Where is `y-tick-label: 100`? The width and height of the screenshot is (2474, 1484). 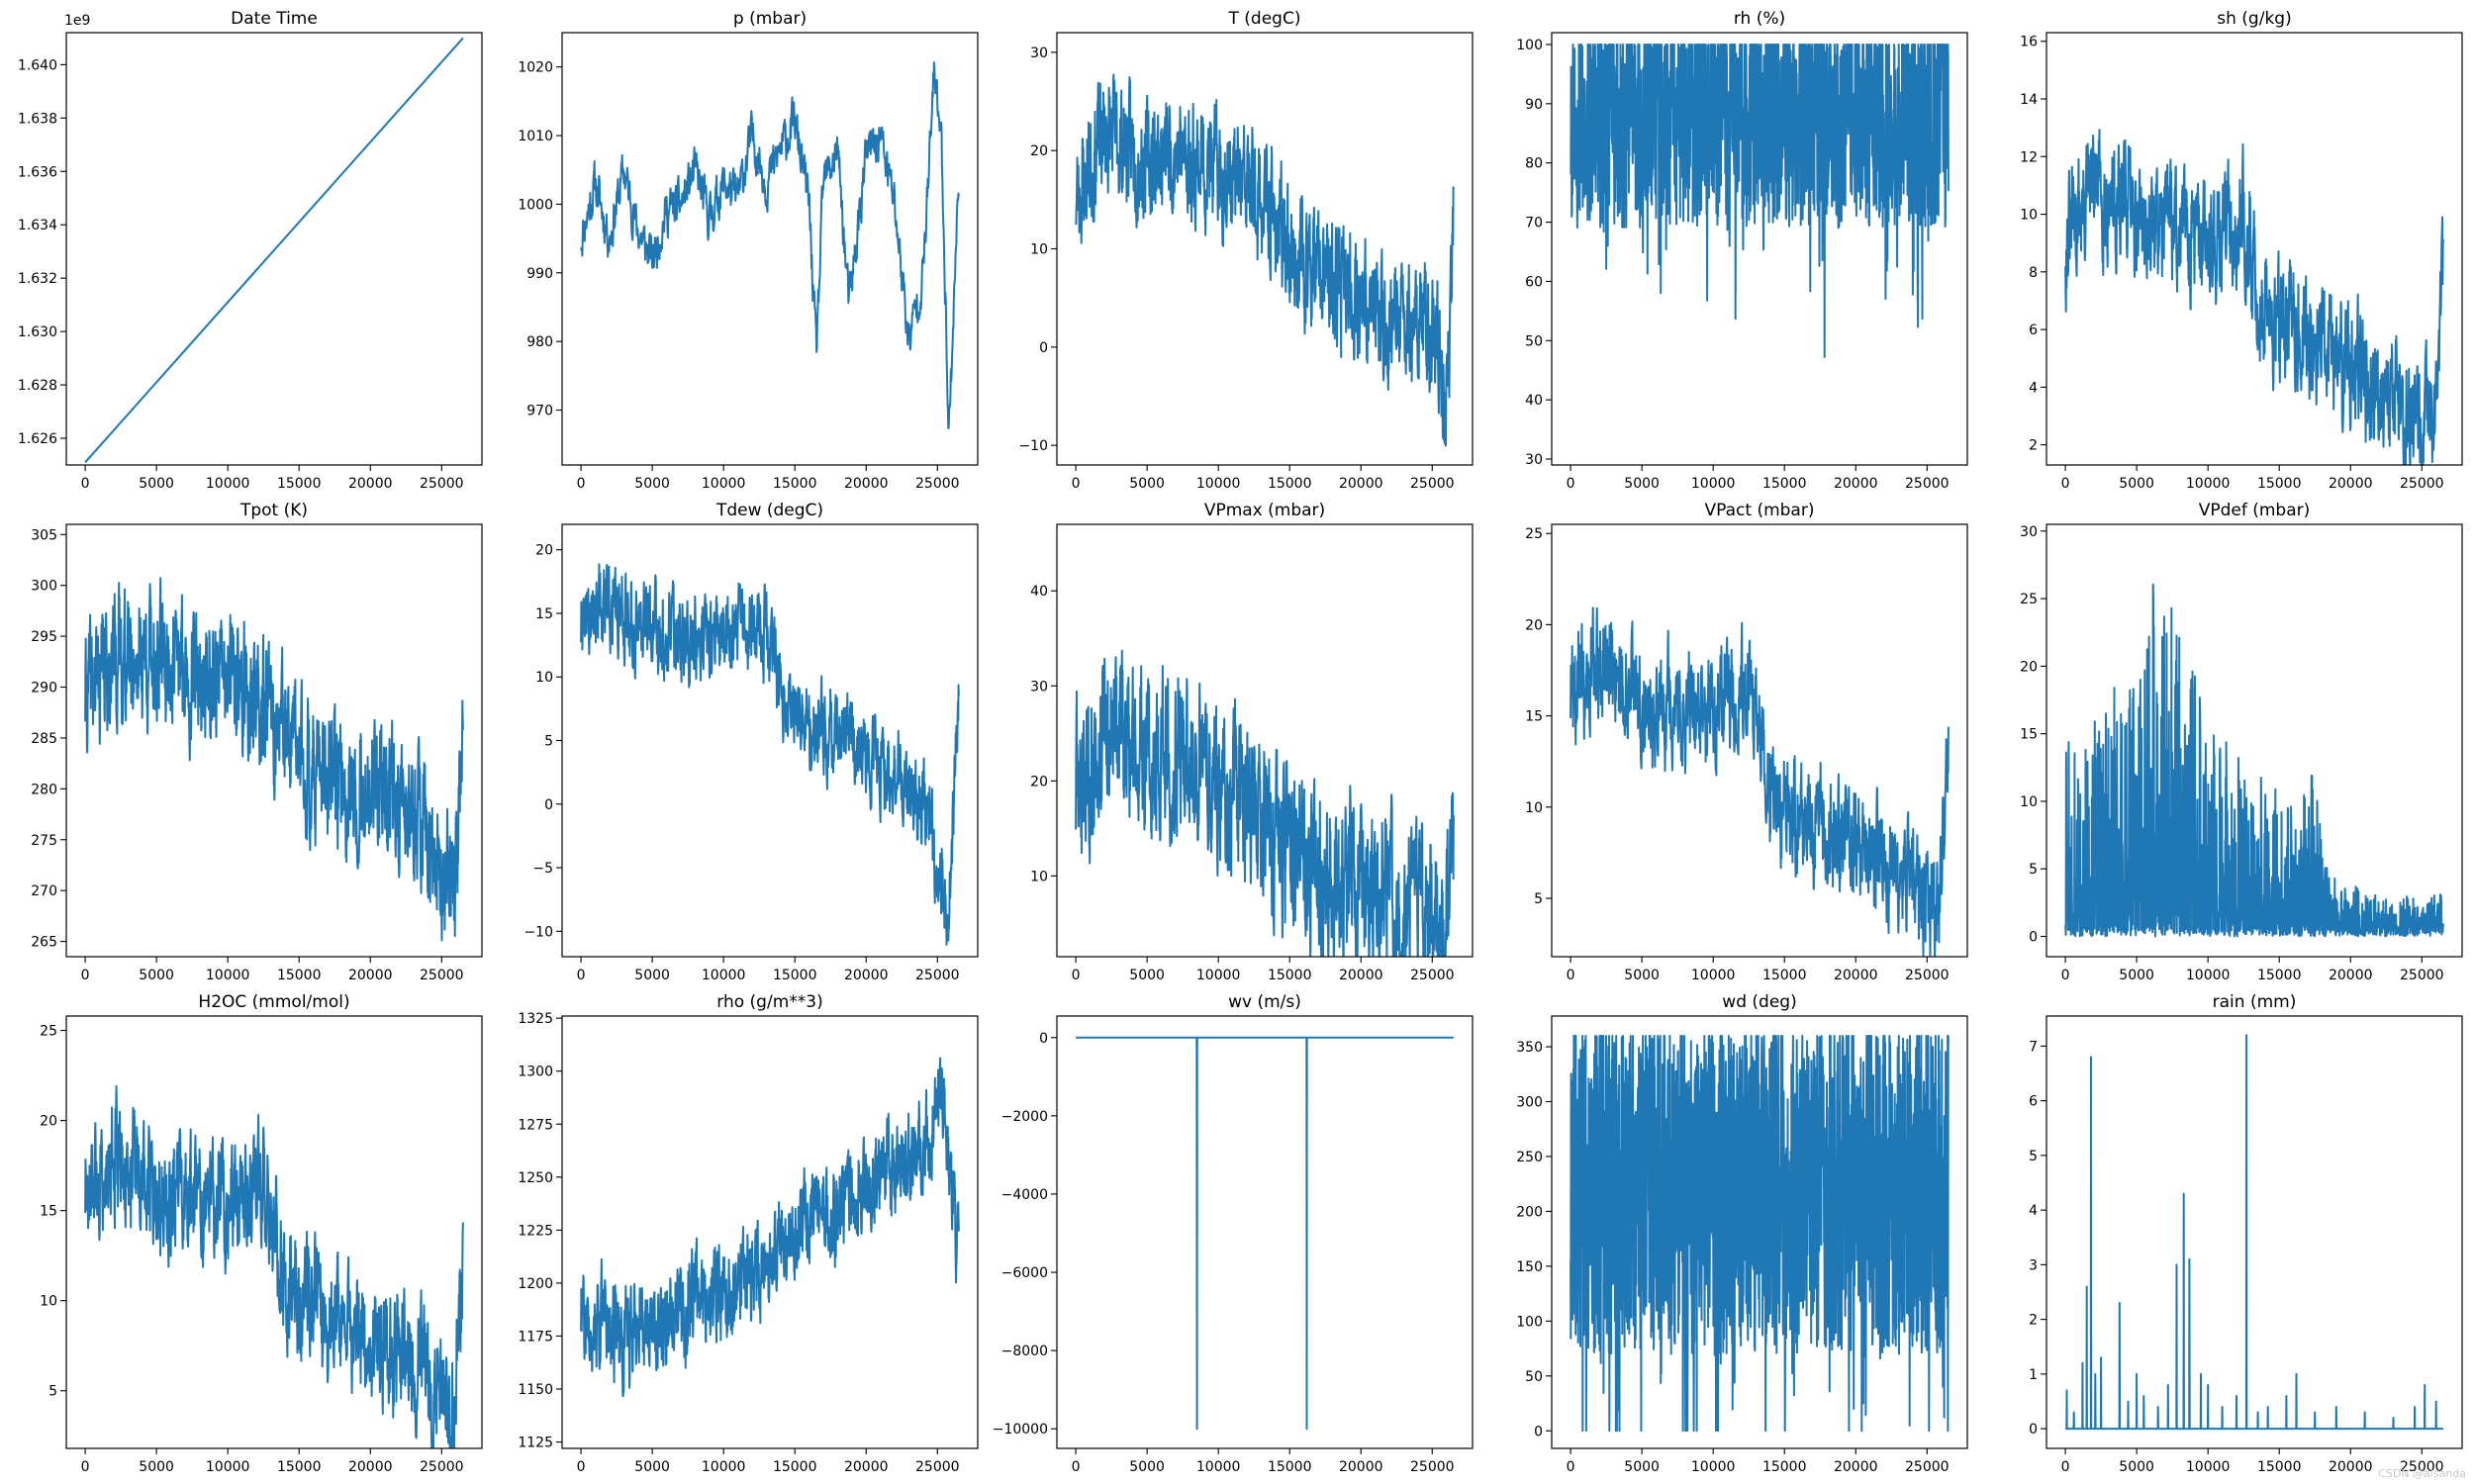
y-tick-label: 100 is located at coordinates (1530, 45).